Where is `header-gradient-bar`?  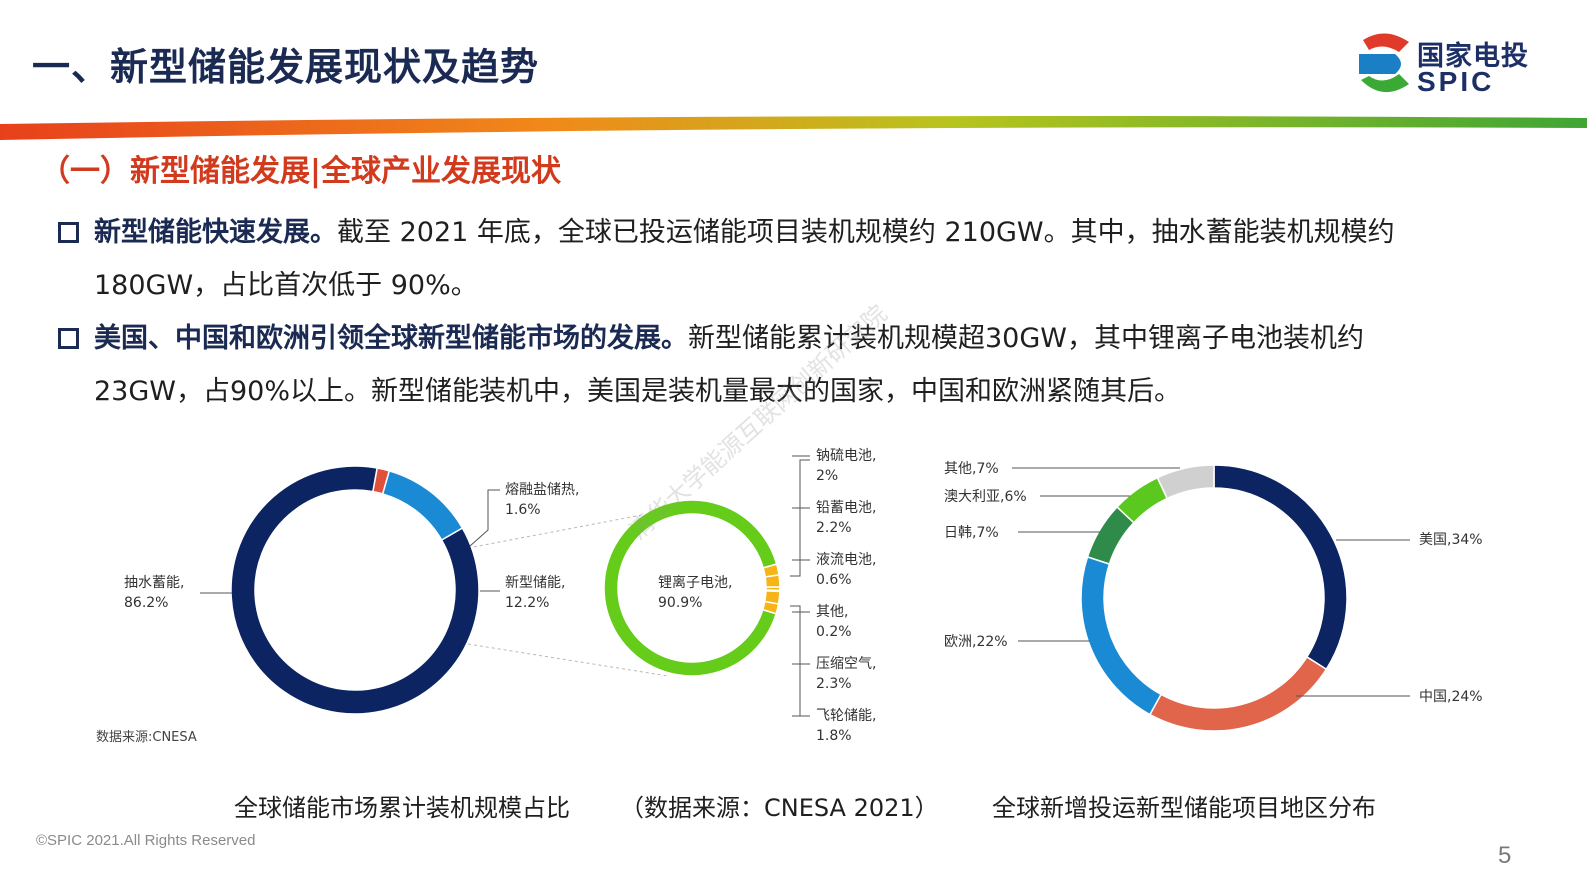 header-gradient-bar is located at coordinates (793, 128).